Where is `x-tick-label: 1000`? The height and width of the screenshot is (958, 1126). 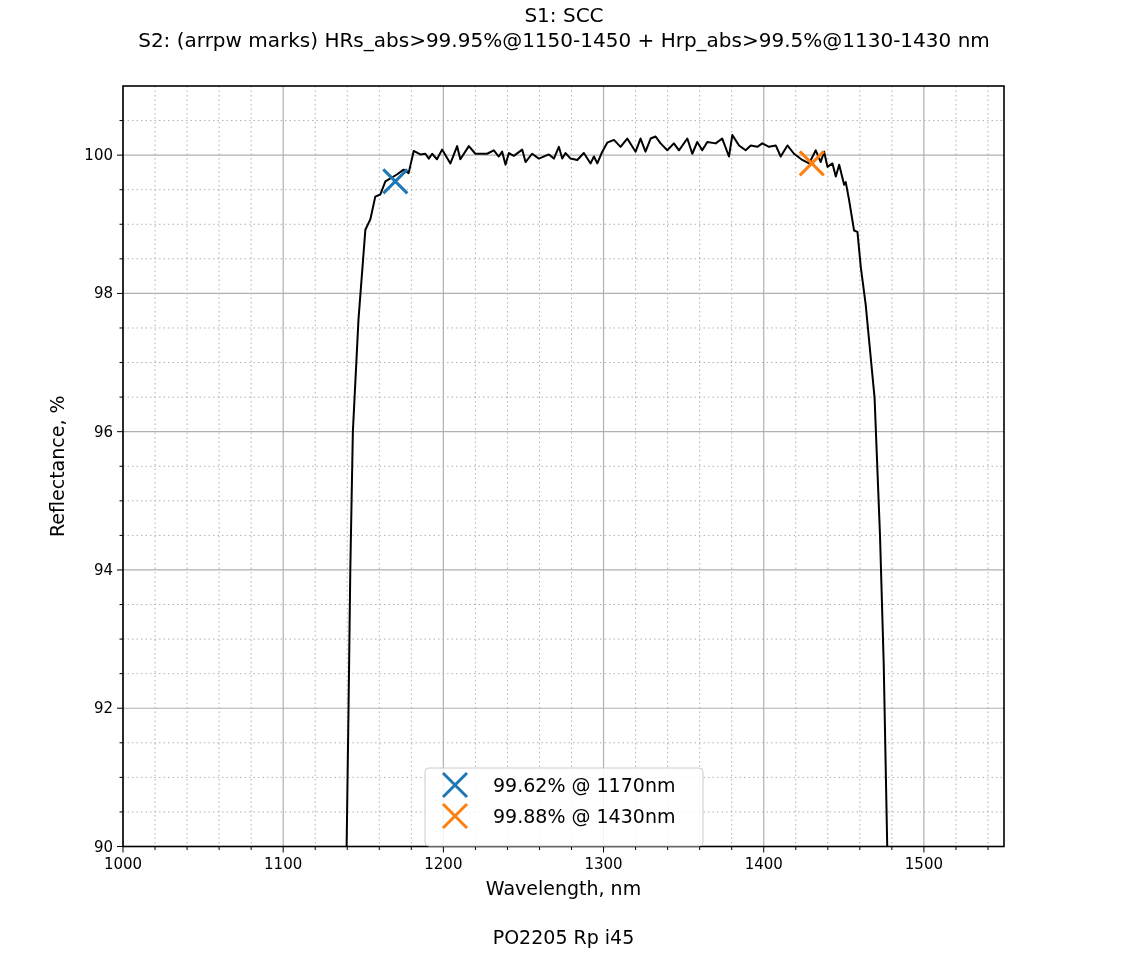 x-tick-label: 1000 is located at coordinates (123, 863).